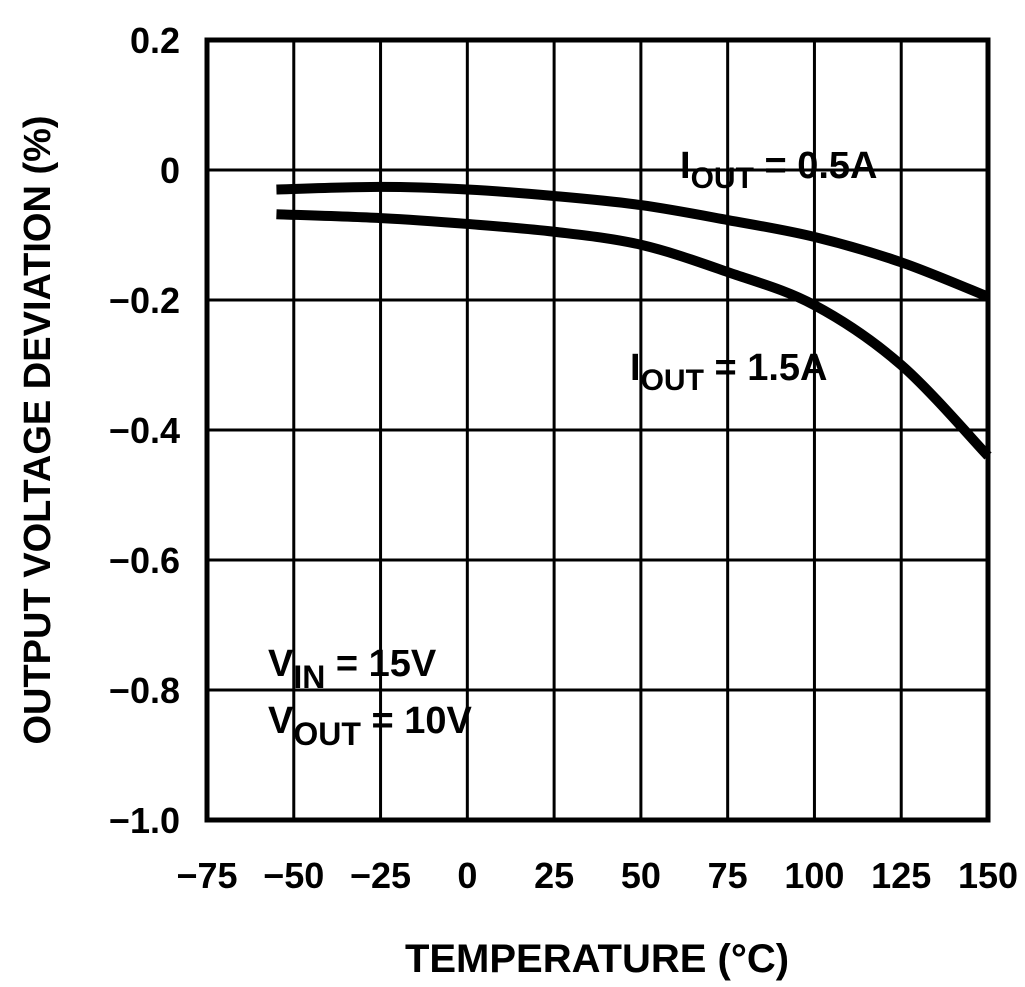  What do you see at coordinates (814, 875) in the screenshot?
I see `x-tick-label: 100` at bounding box center [814, 875].